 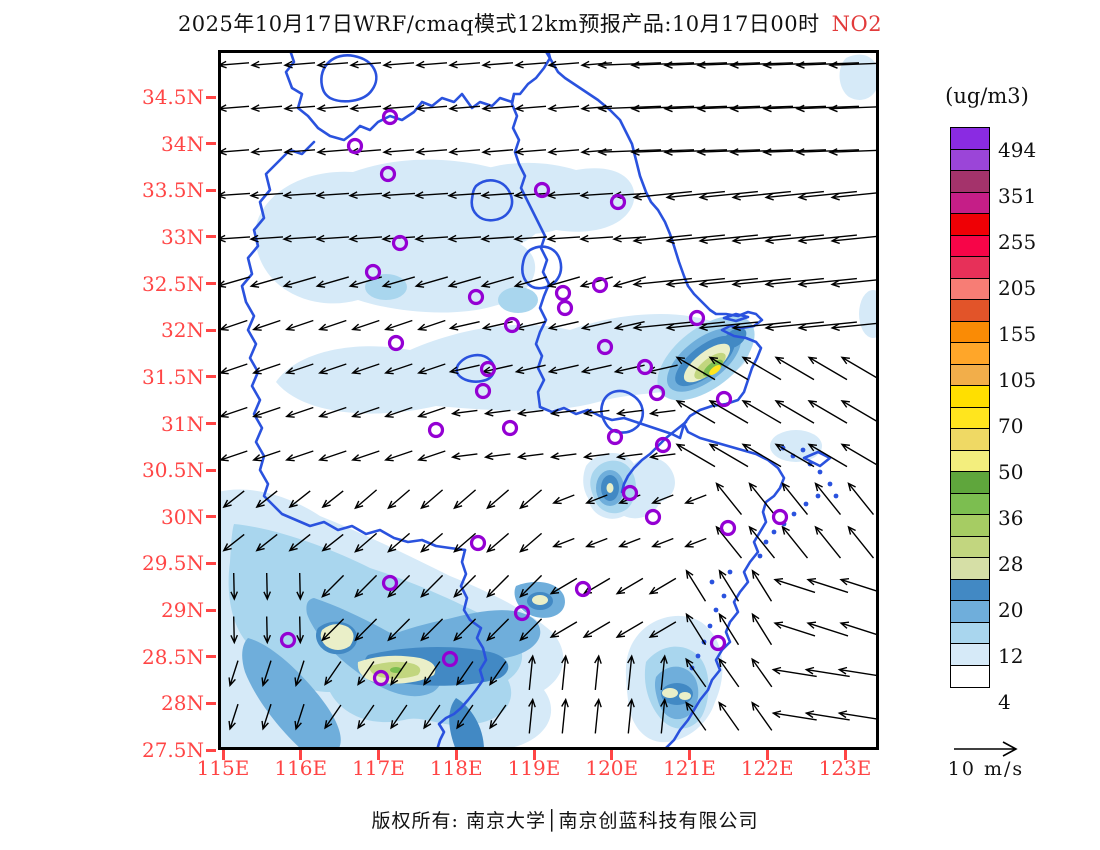 What do you see at coordinates (182, 610) in the screenshot?
I see `lat-tick-label: 29N` at bounding box center [182, 610].